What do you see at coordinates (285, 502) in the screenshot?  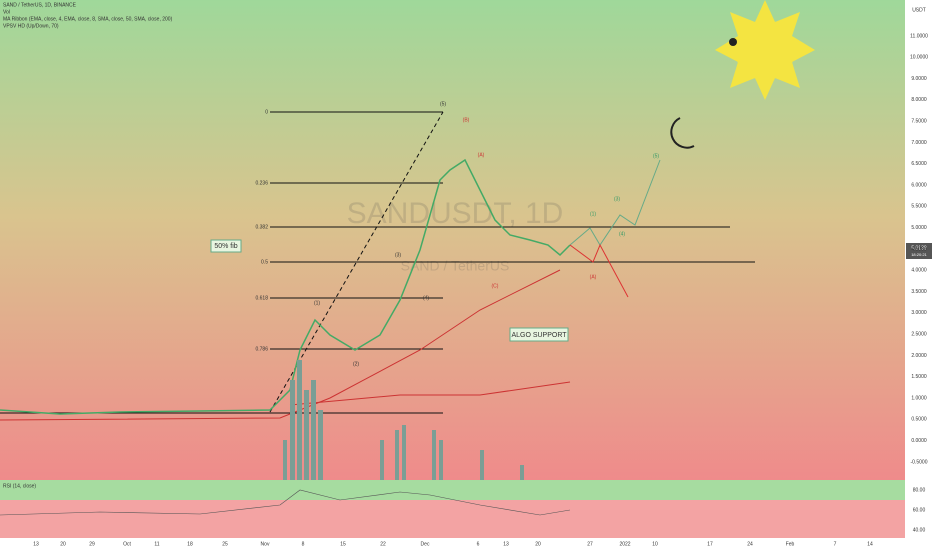 I see `rsi-line` at bounding box center [285, 502].